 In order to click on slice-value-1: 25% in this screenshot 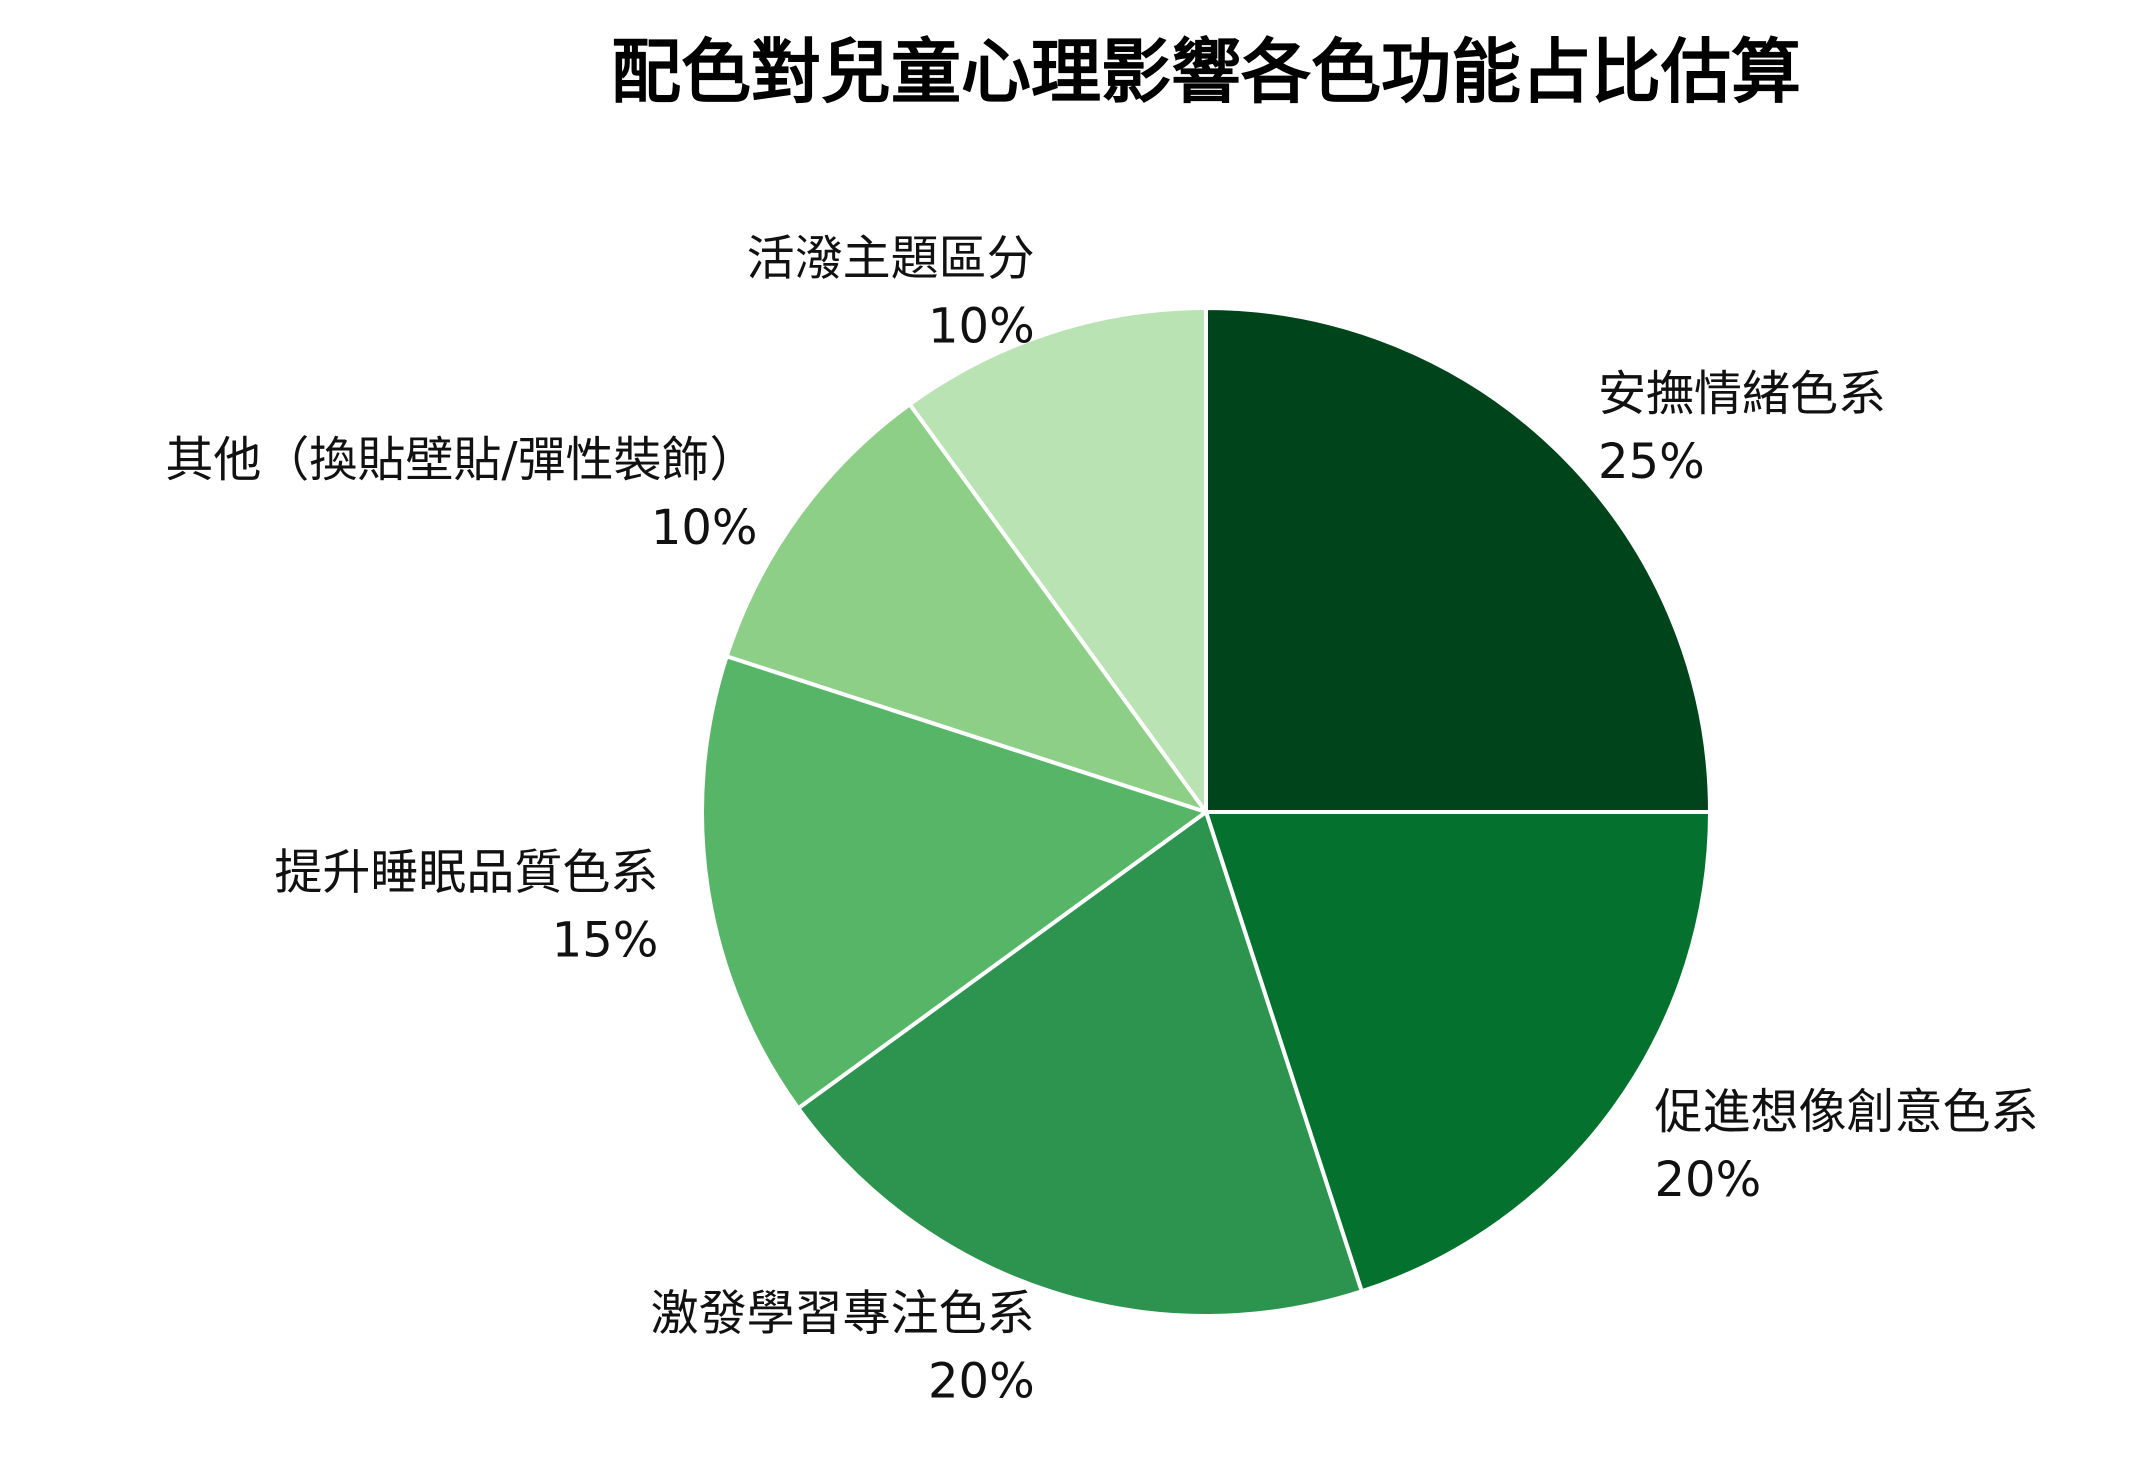, I will do `click(1651, 462)`.